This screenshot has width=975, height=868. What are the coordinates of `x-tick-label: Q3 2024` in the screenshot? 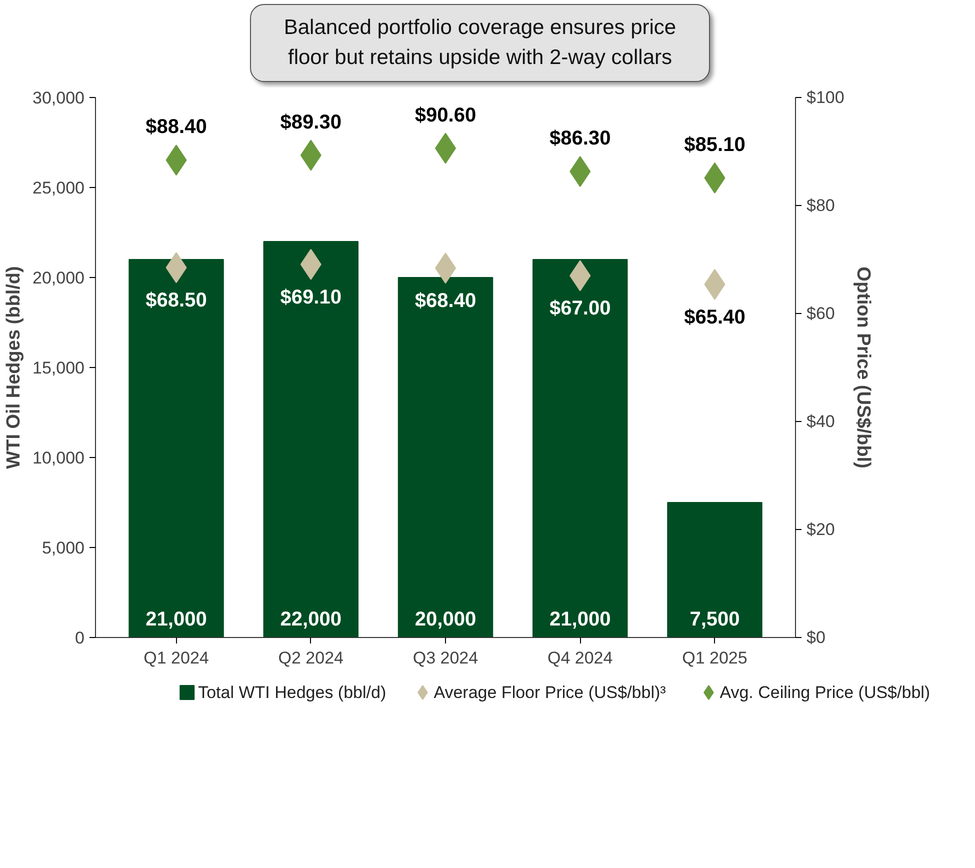 It's located at (445, 658).